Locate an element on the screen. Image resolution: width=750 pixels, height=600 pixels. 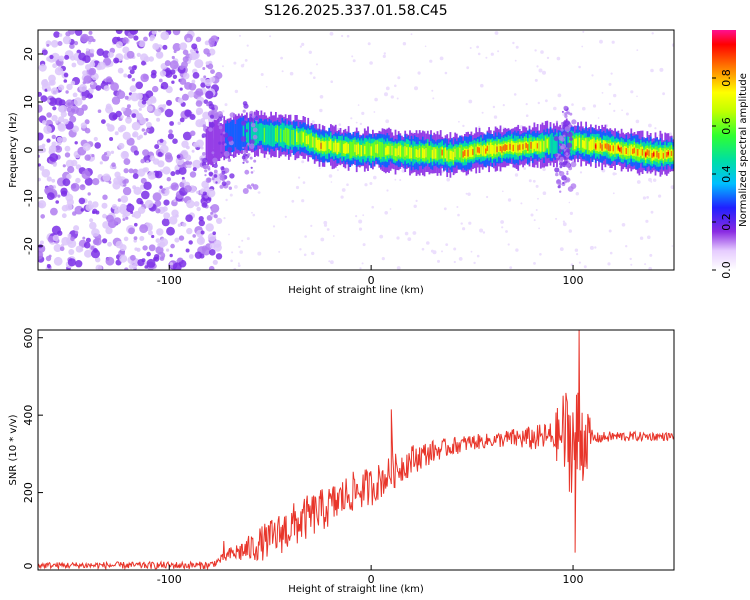
figure-title: S126.2025.337.01.58.C45 is located at coordinates (355, 11).